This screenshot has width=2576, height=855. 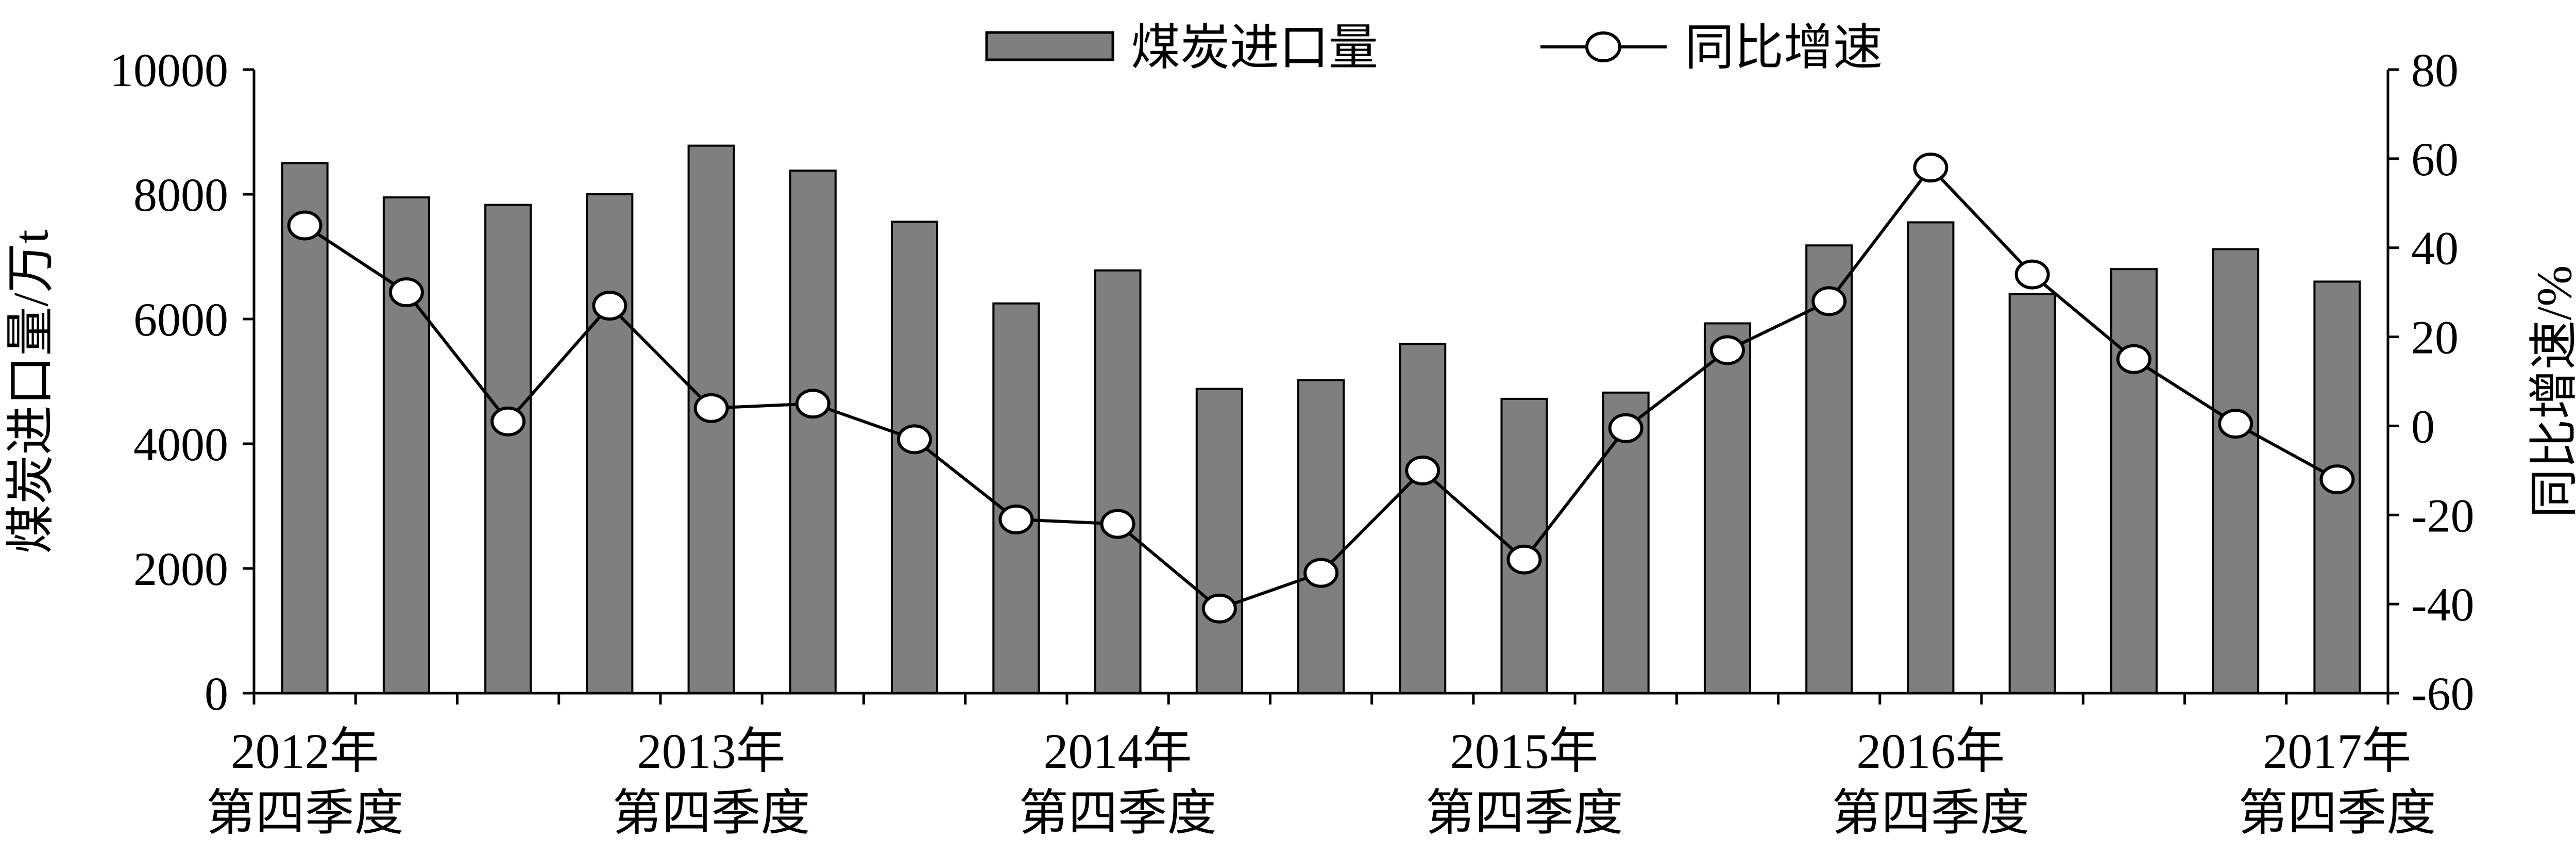 I want to click on left-axis-title: 煤炭进口量/万t, so click(x=30, y=391).